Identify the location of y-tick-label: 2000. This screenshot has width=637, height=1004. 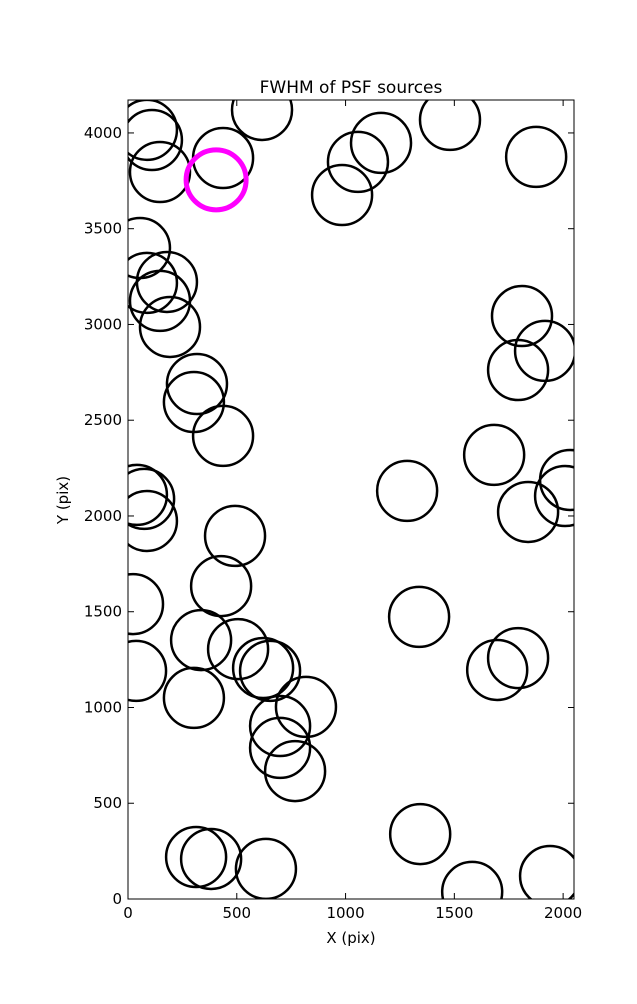
(103, 516).